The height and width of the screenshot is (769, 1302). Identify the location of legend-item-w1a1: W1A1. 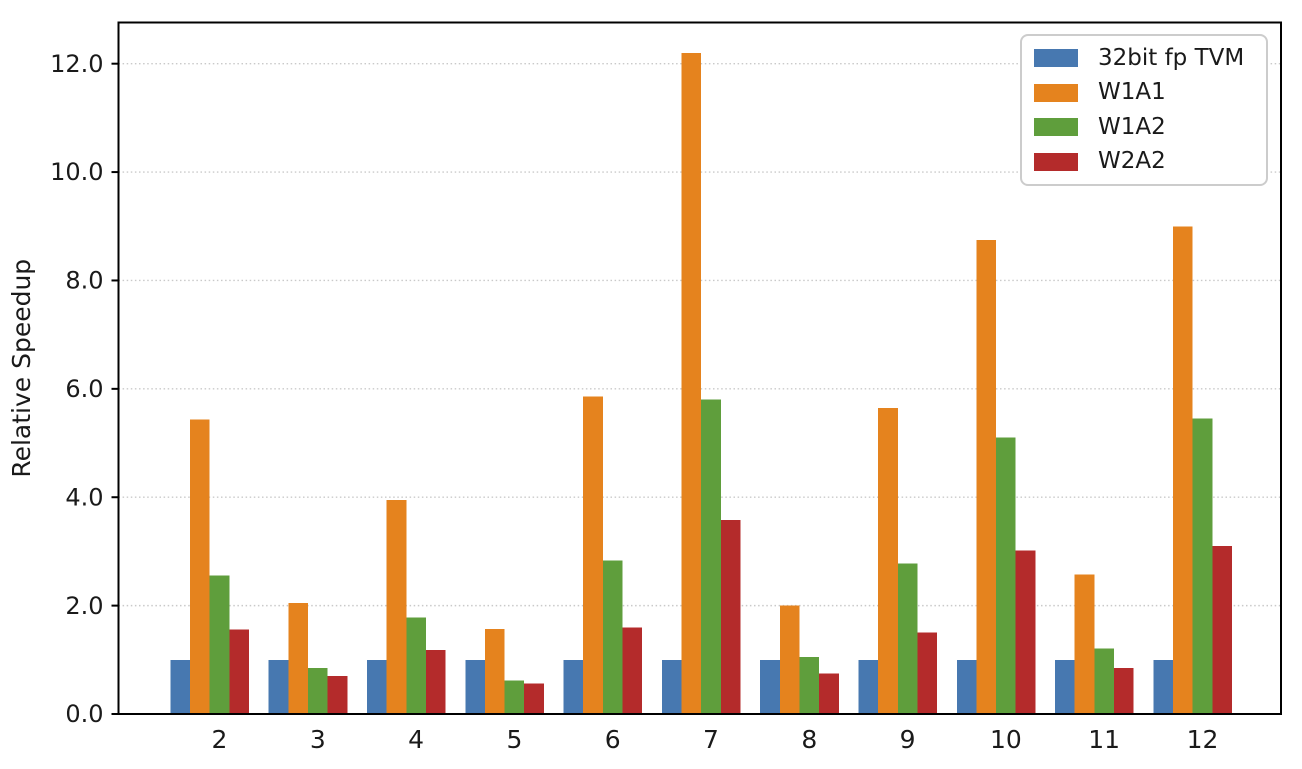
(1150, 92).